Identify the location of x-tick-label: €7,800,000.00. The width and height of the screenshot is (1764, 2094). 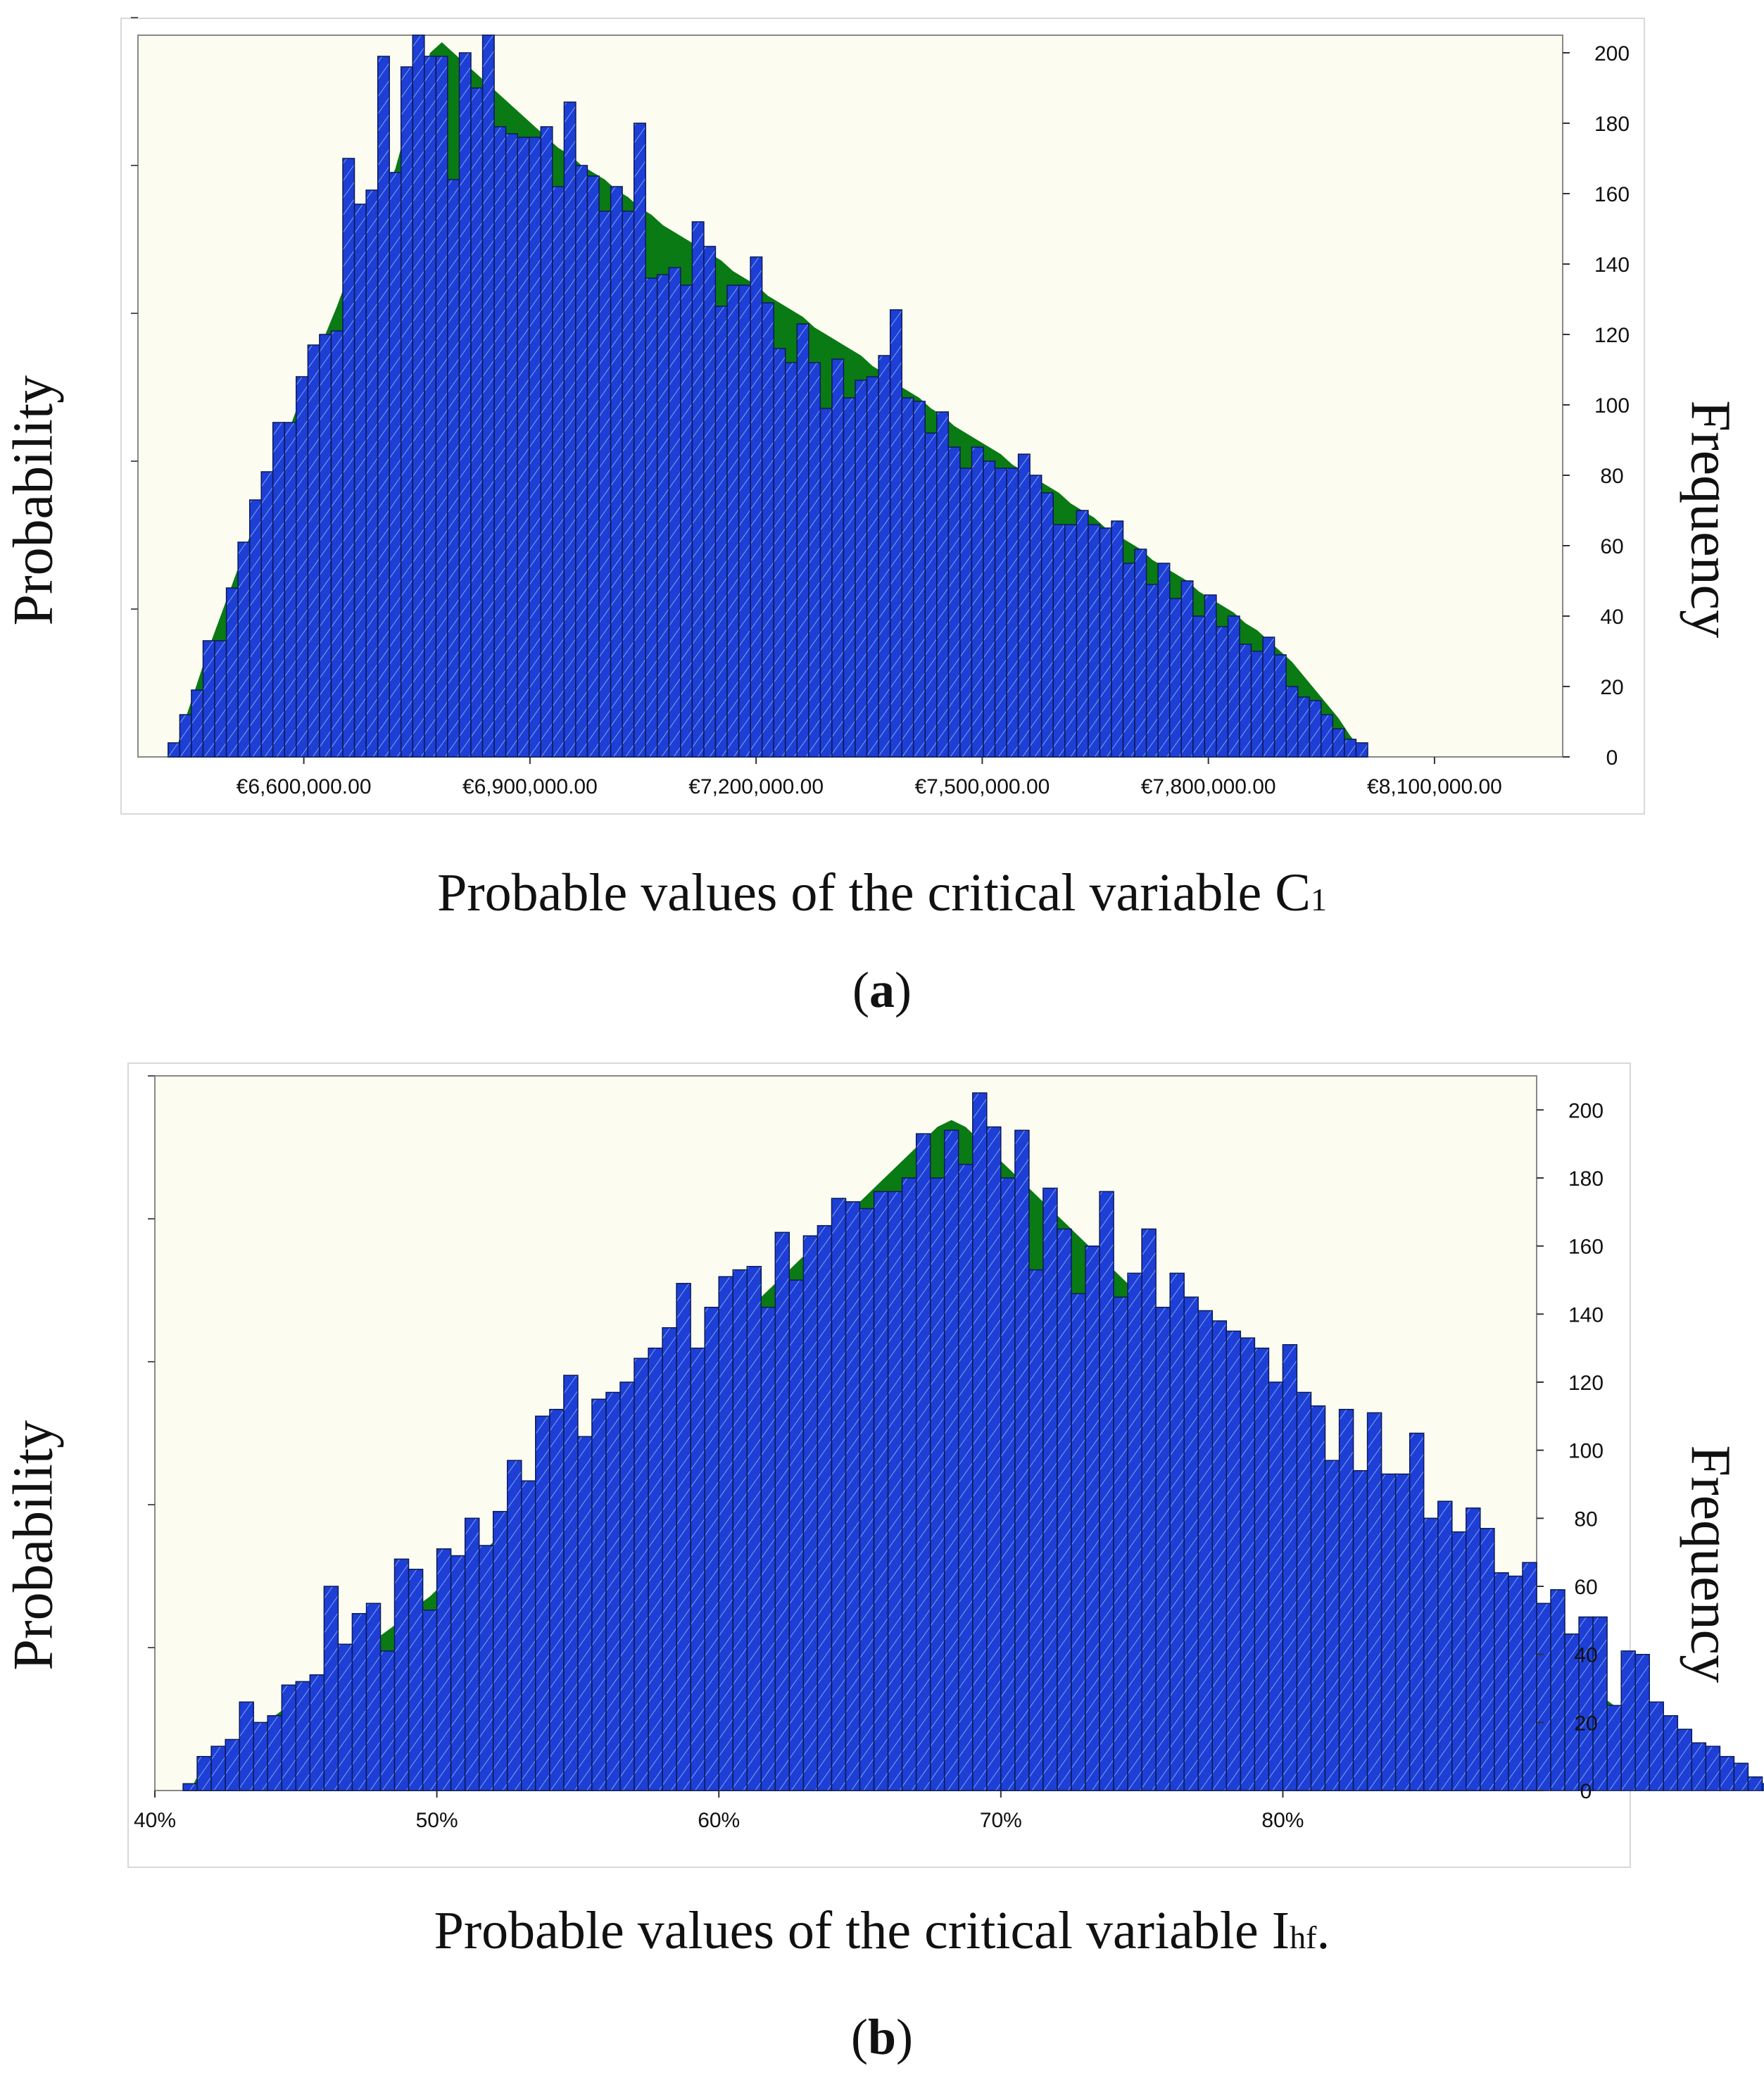
(1209, 786).